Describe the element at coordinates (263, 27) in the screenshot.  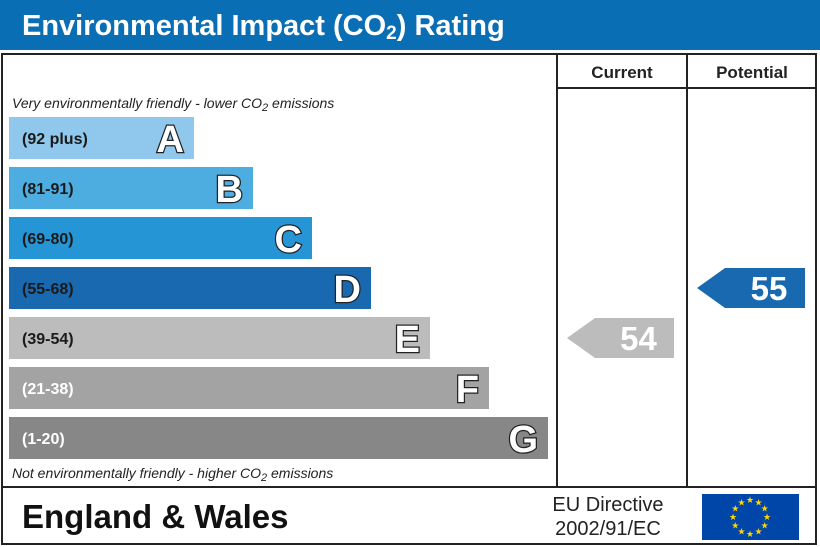
I see `chart-title: Environmental Impact (CO2) Rating` at that location.